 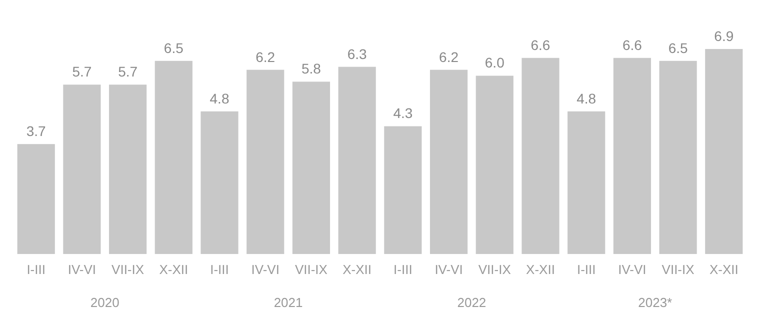 I want to click on data-label: 4.3, so click(x=403, y=113).